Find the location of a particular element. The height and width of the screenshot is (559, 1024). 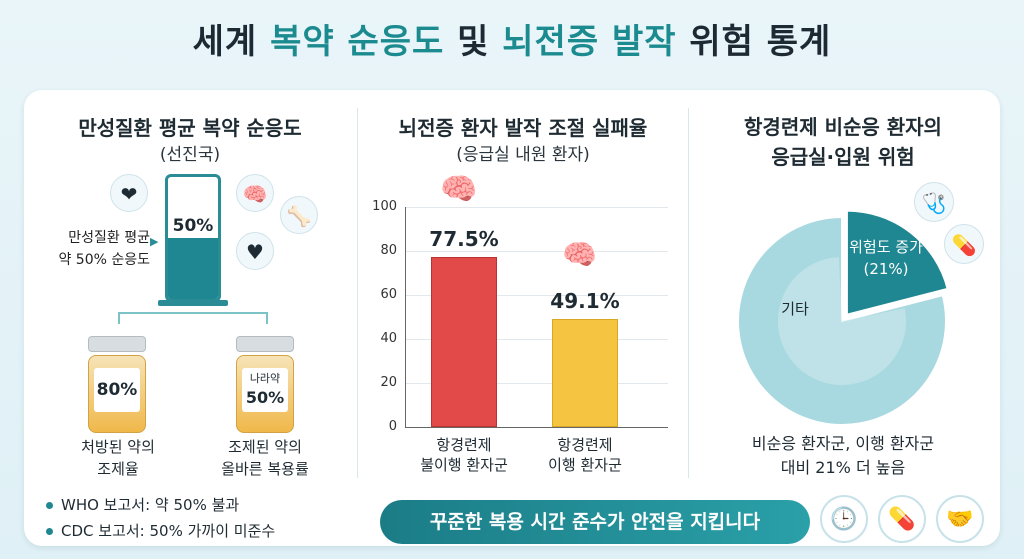

page-title: 세계 복약 순응도 및 뇌전증 발작 위험 통계 is located at coordinates (512, 42).